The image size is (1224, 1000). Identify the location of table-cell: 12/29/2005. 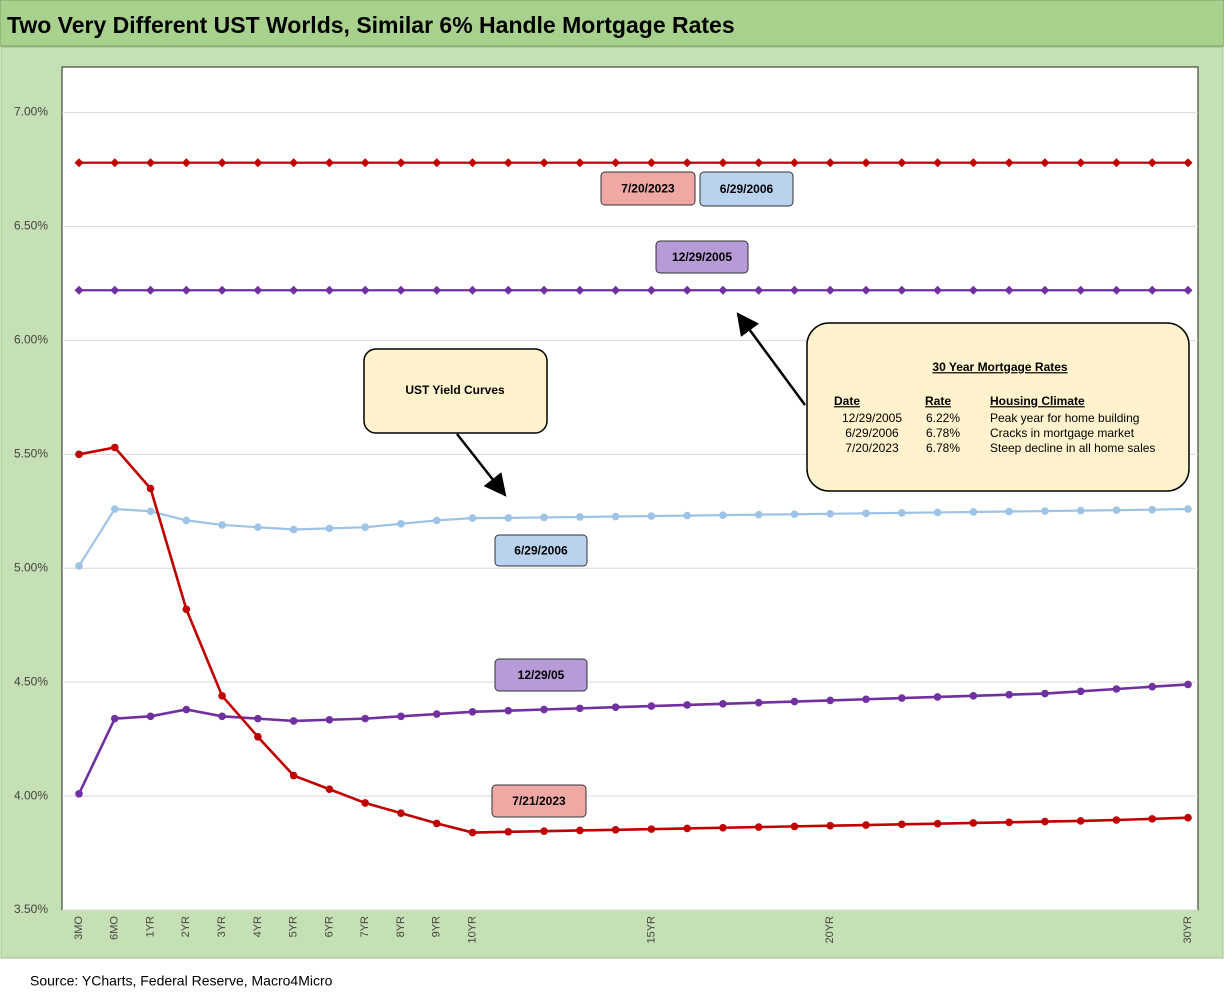
(872, 418).